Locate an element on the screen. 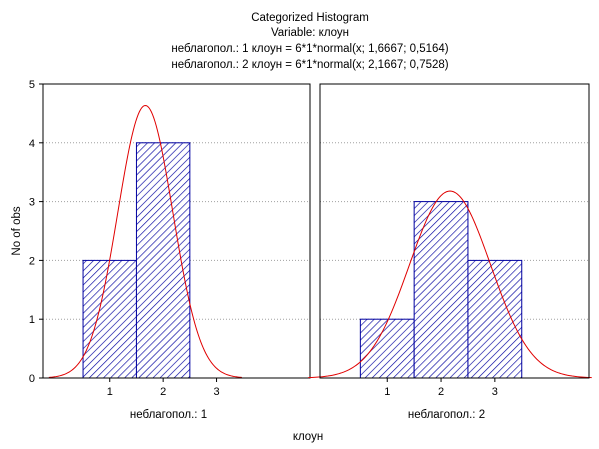 The width and height of the screenshot is (599, 449). chart-title: Categorized Histogram is located at coordinates (310, 18).